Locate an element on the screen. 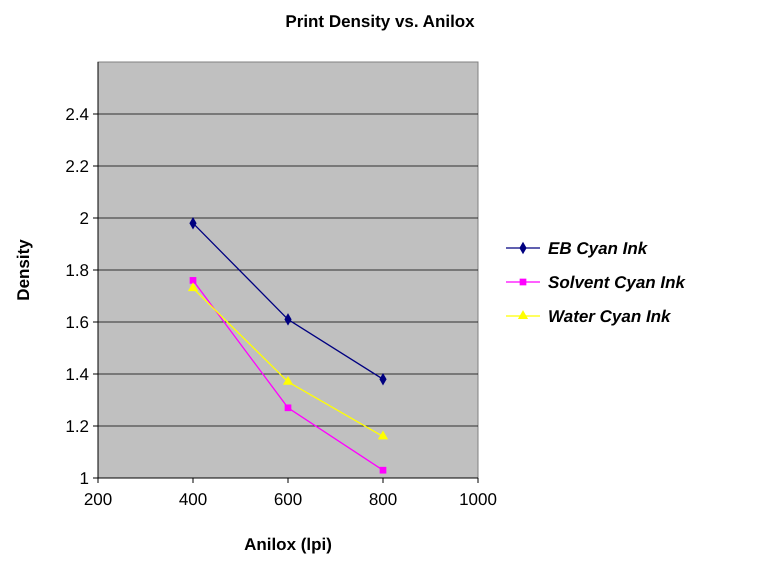 The height and width of the screenshot is (565, 763). x-tick-label: 400 is located at coordinates (193, 499).